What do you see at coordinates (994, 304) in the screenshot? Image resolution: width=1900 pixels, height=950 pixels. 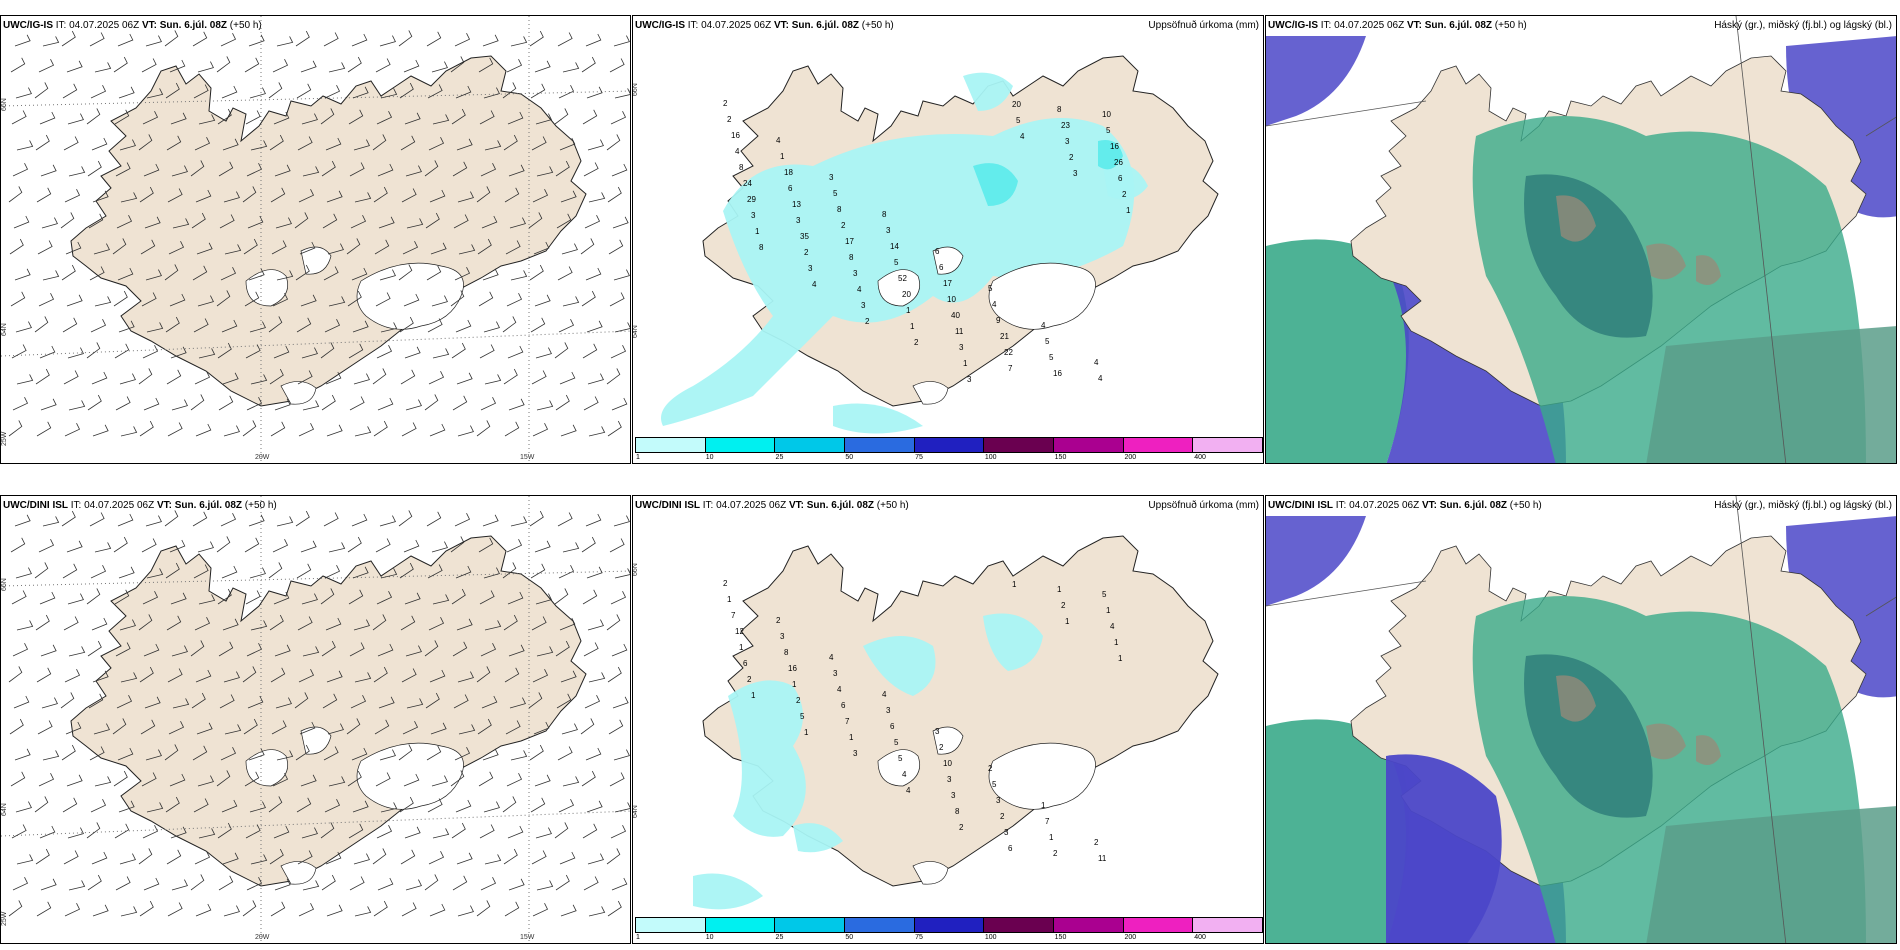 I see `precip-value: 4` at bounding box center [994, 304].